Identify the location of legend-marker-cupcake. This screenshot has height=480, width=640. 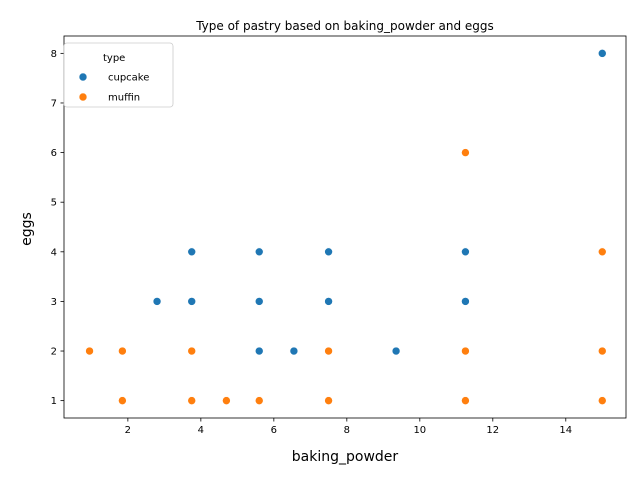
(83, 77).